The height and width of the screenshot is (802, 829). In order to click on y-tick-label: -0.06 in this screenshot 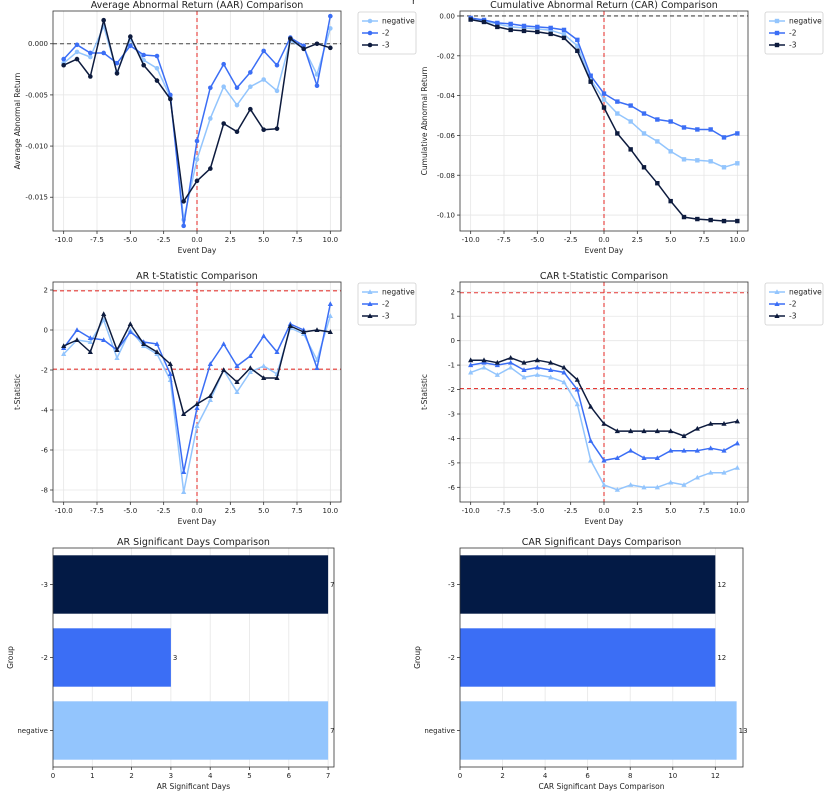, I will do `click(446, 136)`.